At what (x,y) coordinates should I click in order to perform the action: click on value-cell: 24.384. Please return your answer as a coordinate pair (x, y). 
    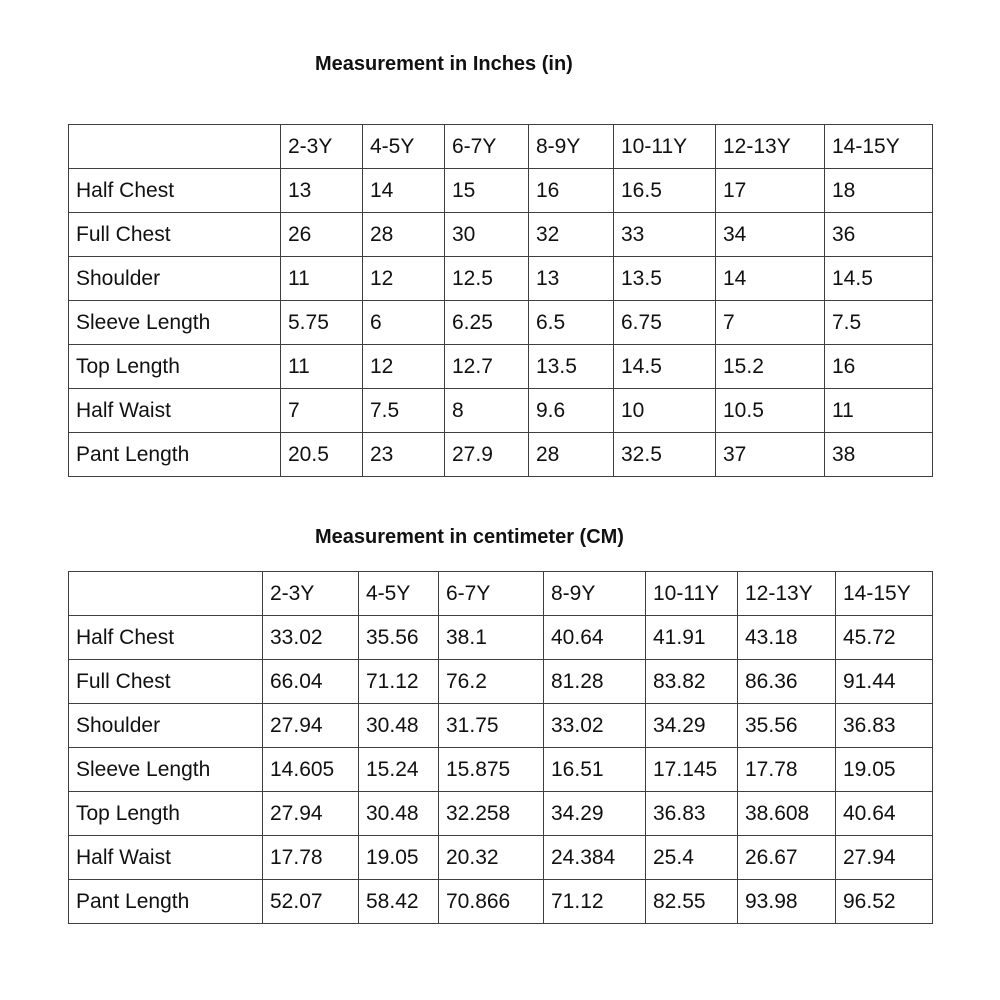
    Looking at the image, I should click on (594, 857).